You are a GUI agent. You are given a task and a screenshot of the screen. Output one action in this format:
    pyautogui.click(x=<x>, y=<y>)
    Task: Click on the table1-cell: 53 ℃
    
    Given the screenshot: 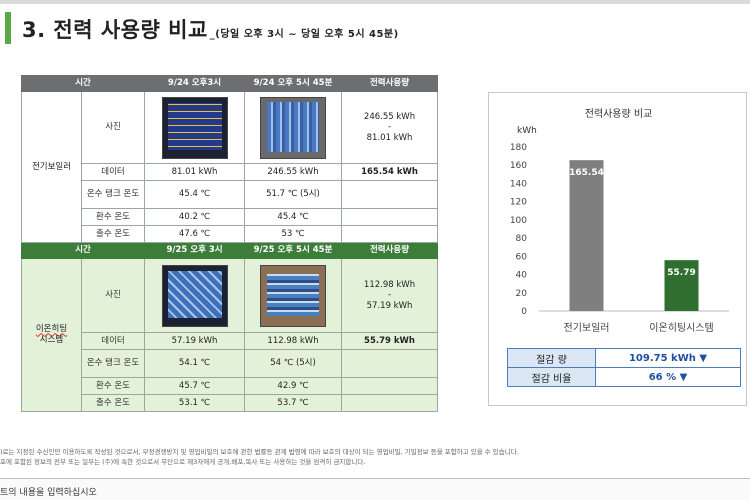 What is the action you would take?
    pyautogui.click(x=293, y=234)
    